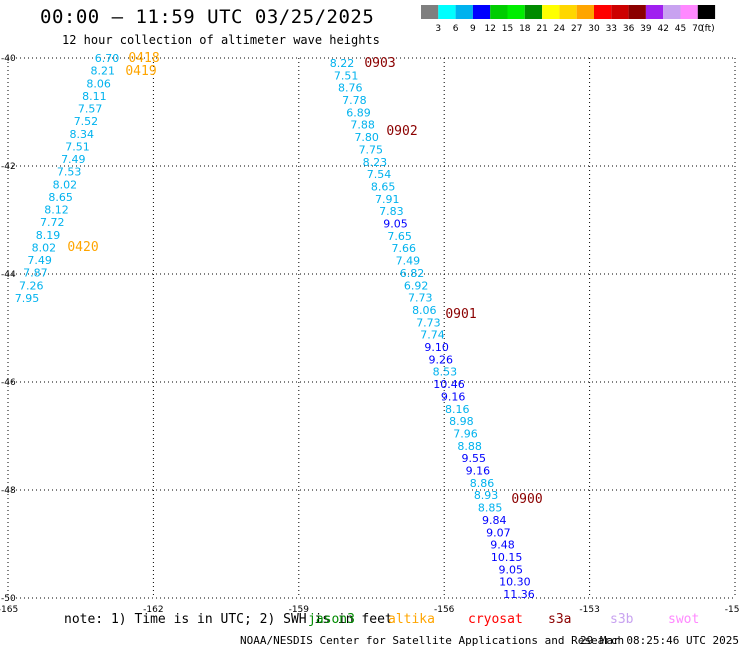 This screenshot has height=650, width=740. Describe the element at coordinates (438, 28) in the screenshot. I see `colorbar-tick-label: 3` at that location.